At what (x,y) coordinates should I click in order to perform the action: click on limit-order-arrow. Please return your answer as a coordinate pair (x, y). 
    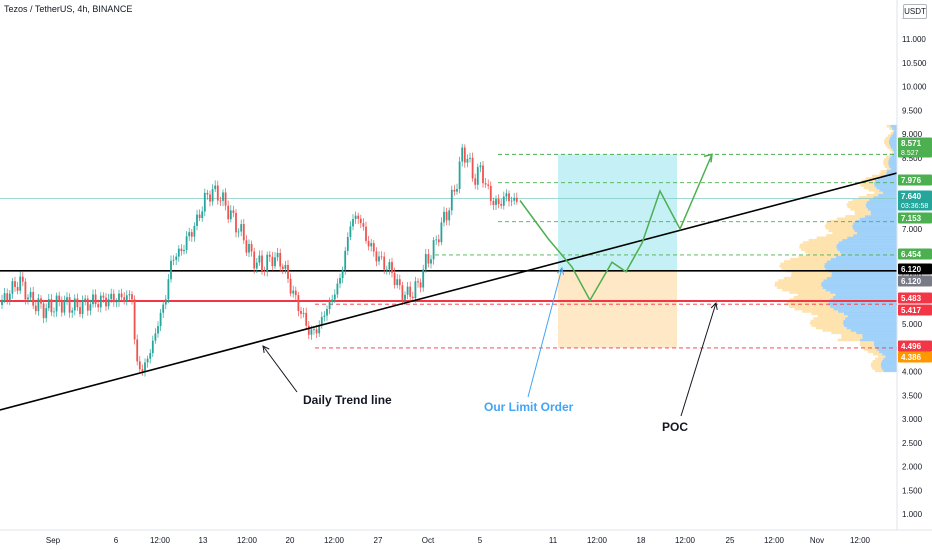
    Looking at the image, I should click on (545, 332).